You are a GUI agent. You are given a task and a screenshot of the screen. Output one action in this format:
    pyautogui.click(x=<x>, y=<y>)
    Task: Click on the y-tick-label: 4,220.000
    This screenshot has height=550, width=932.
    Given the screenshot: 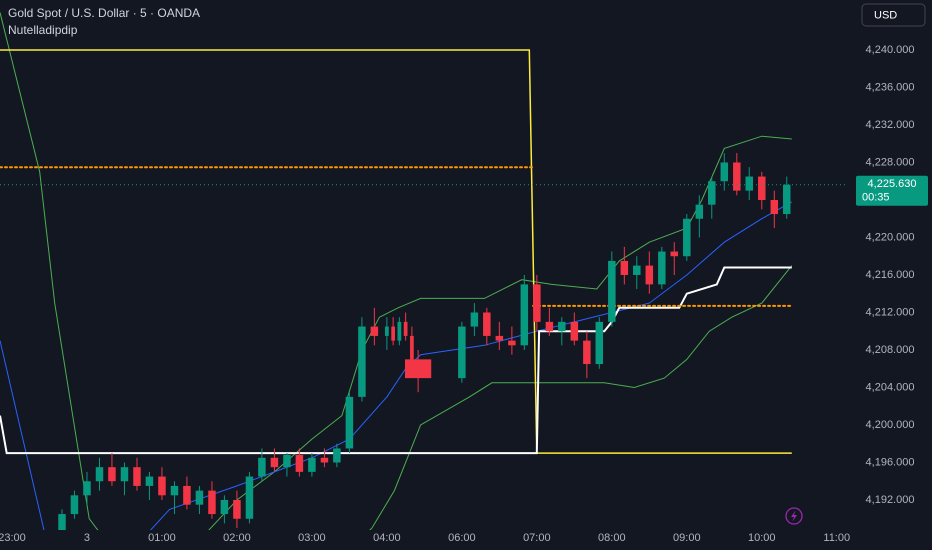 What is the action you would take?
    pyautogui.click(x=890, y=237)
    